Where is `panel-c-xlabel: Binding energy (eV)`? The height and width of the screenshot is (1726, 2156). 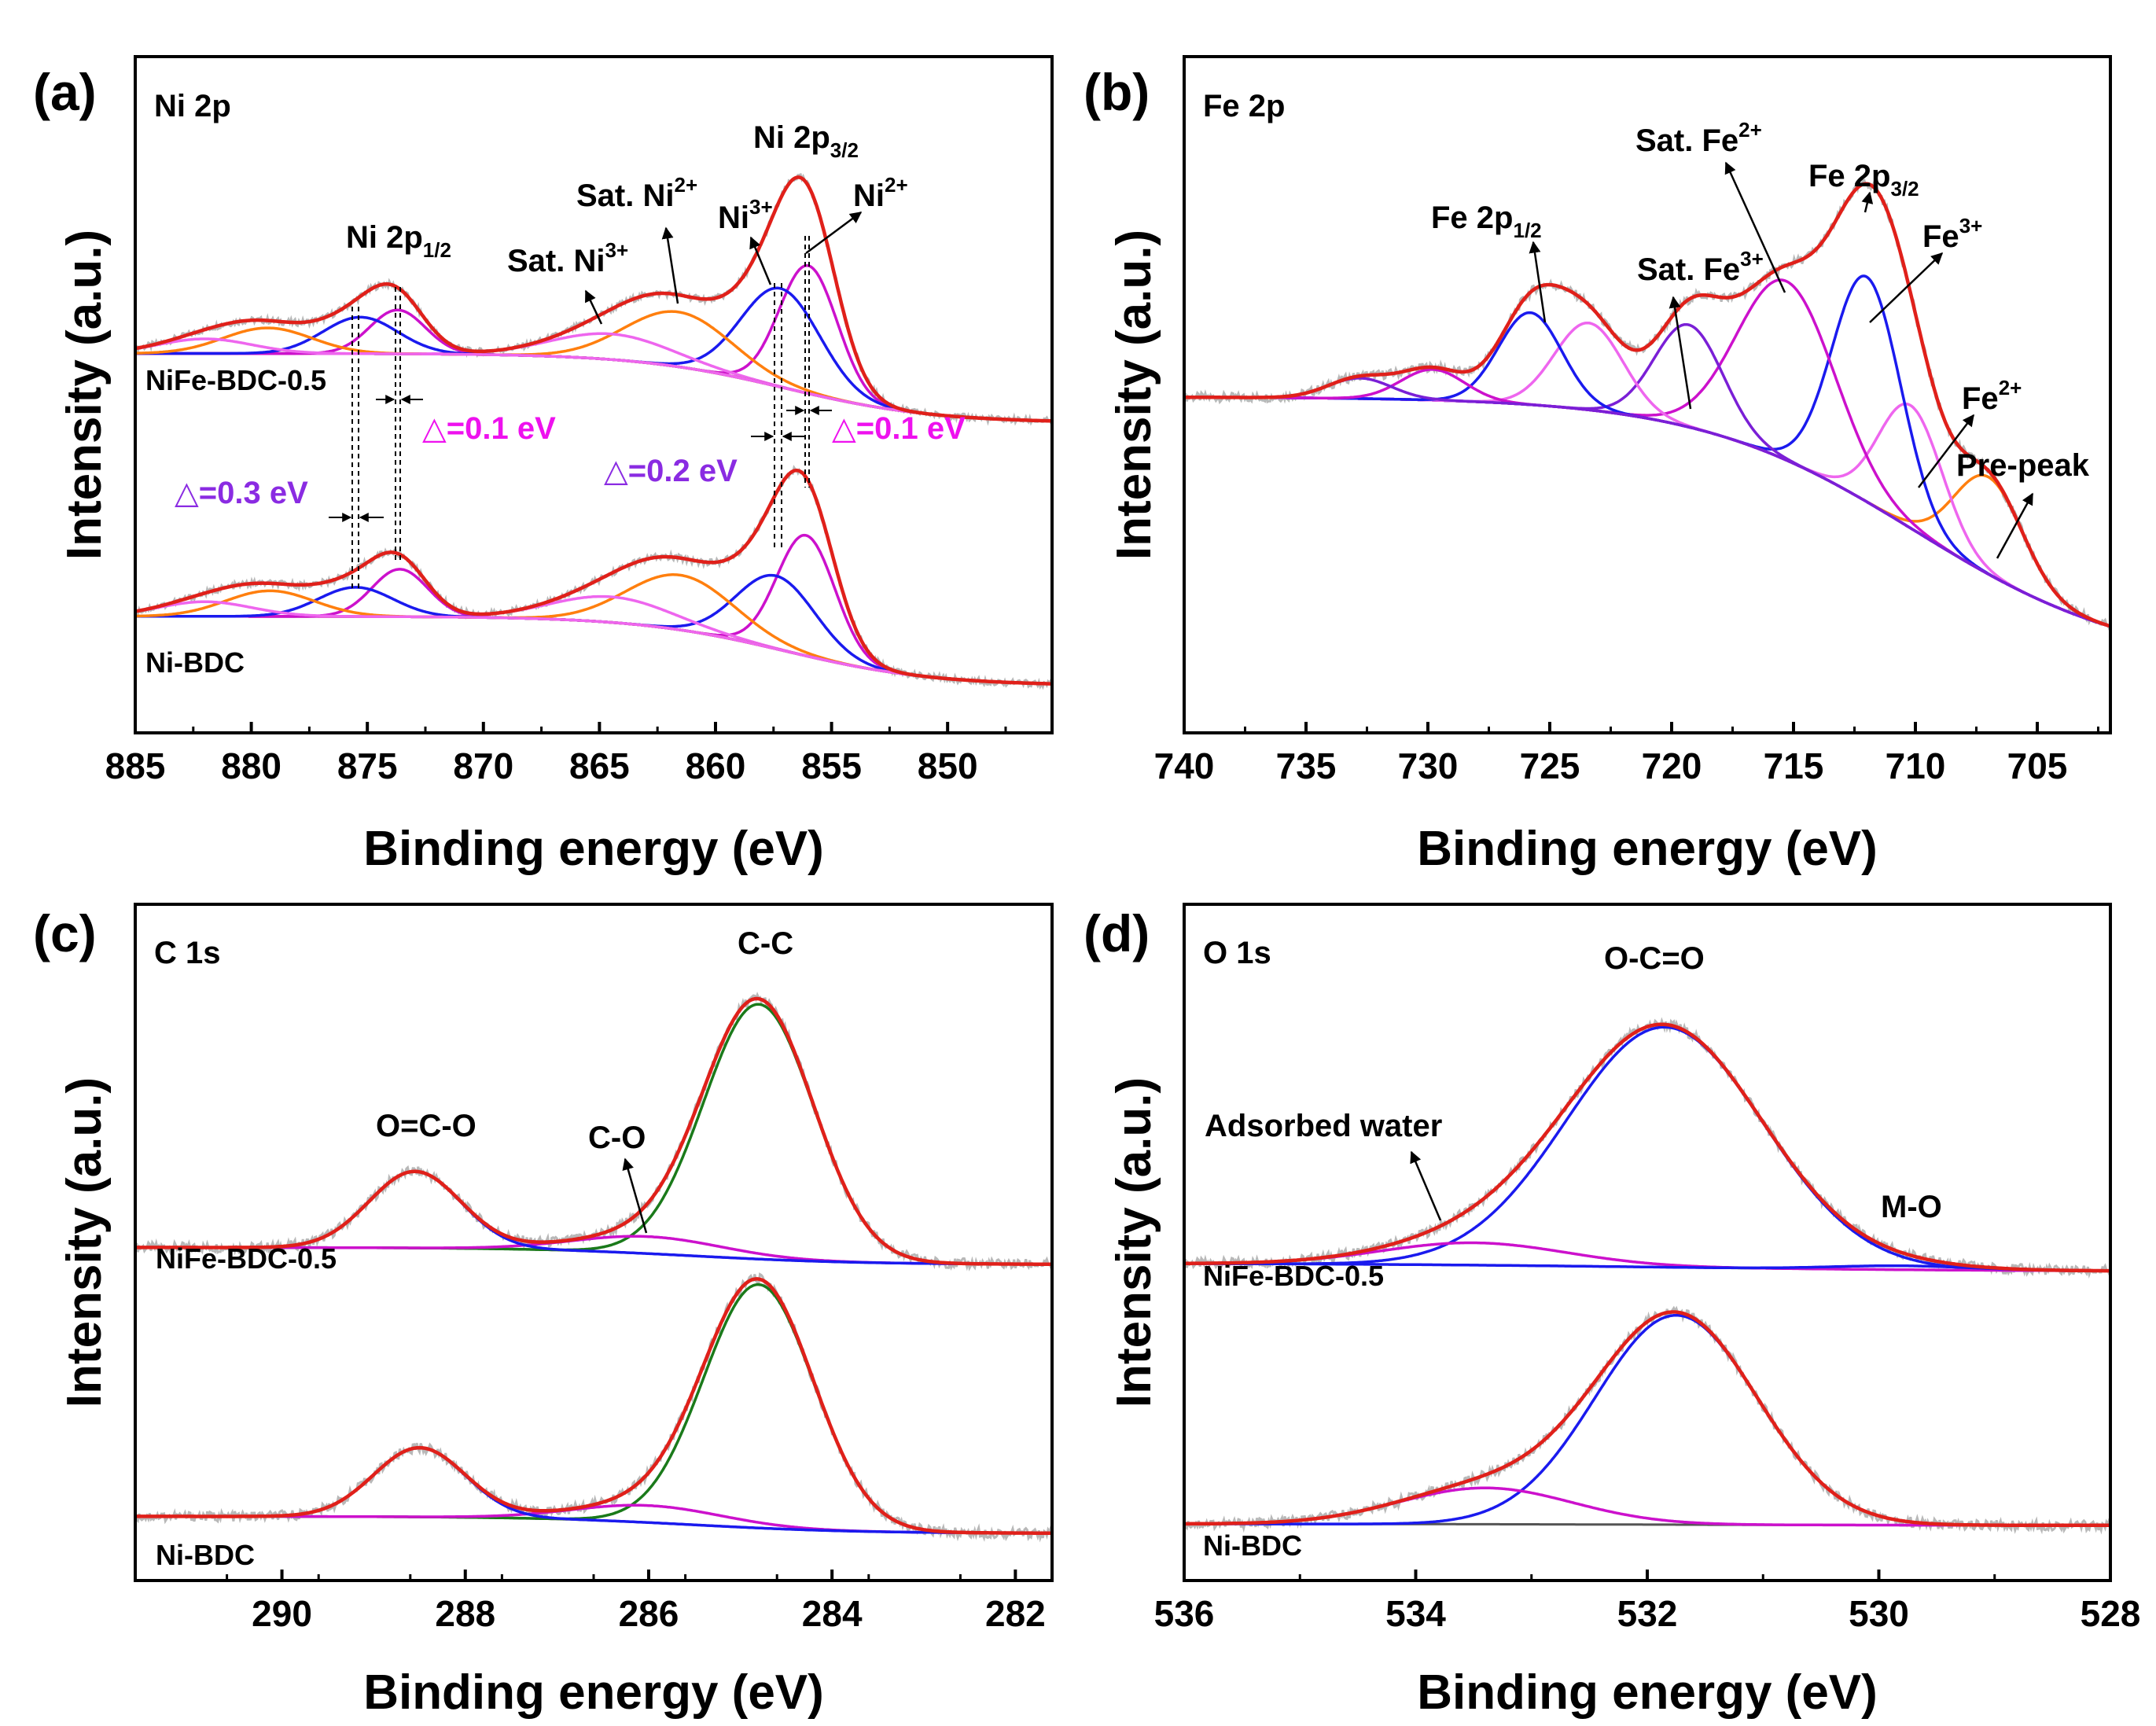
panel-c-xlabel: Binding energy (eV) is located at coordinates (593, 1692).